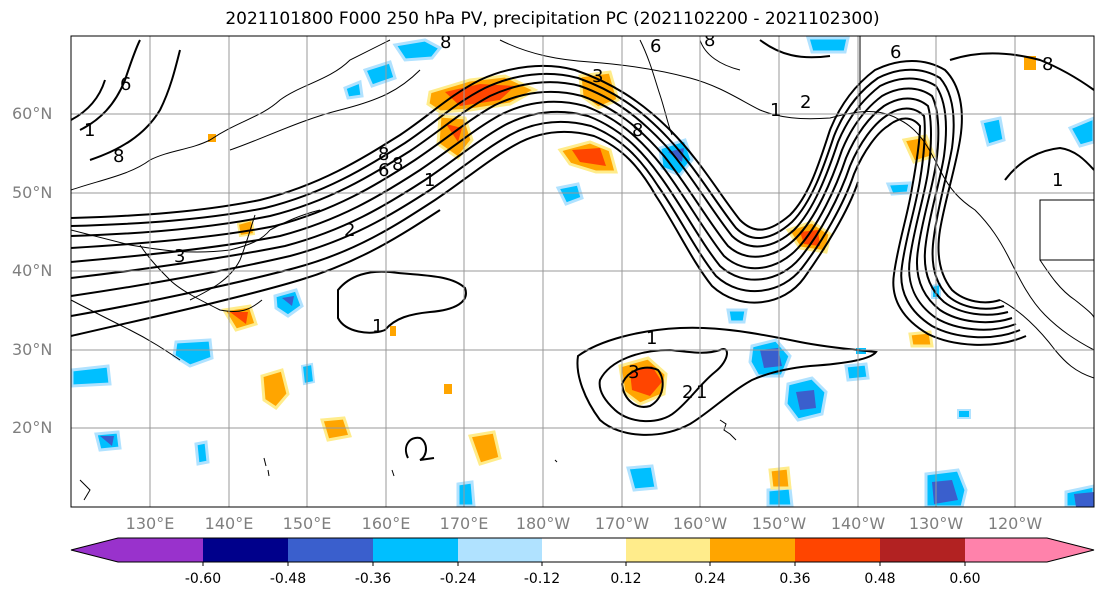 This screenshot has height=601, width=1105. Describe the element at coordinates (622, 523) in the screenshot. I see `lon-label: 170°W` at that location.